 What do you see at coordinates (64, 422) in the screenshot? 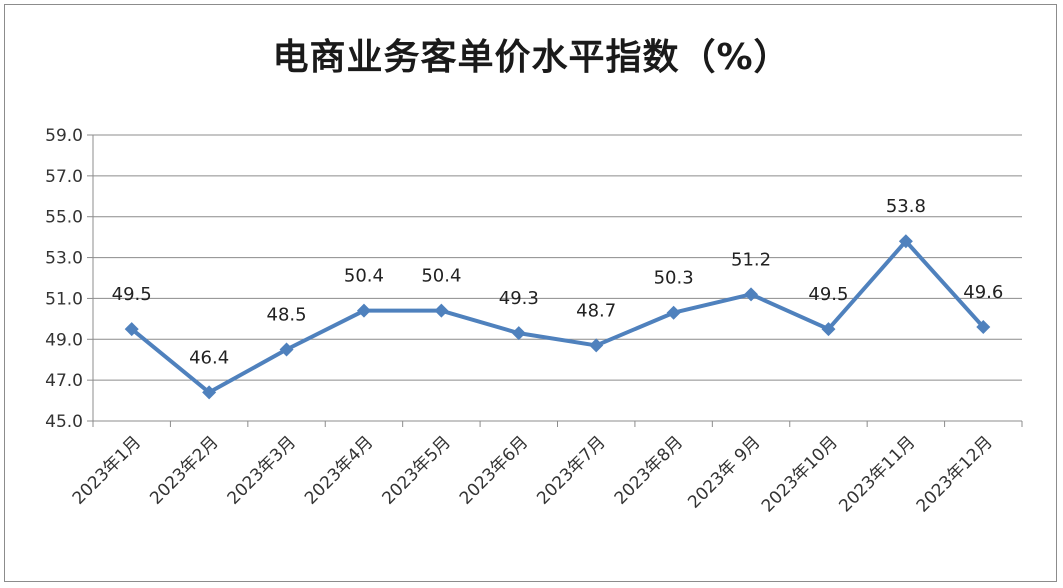
I see `y-tick-label-0: 45.0` at bounding box center [64, 422].